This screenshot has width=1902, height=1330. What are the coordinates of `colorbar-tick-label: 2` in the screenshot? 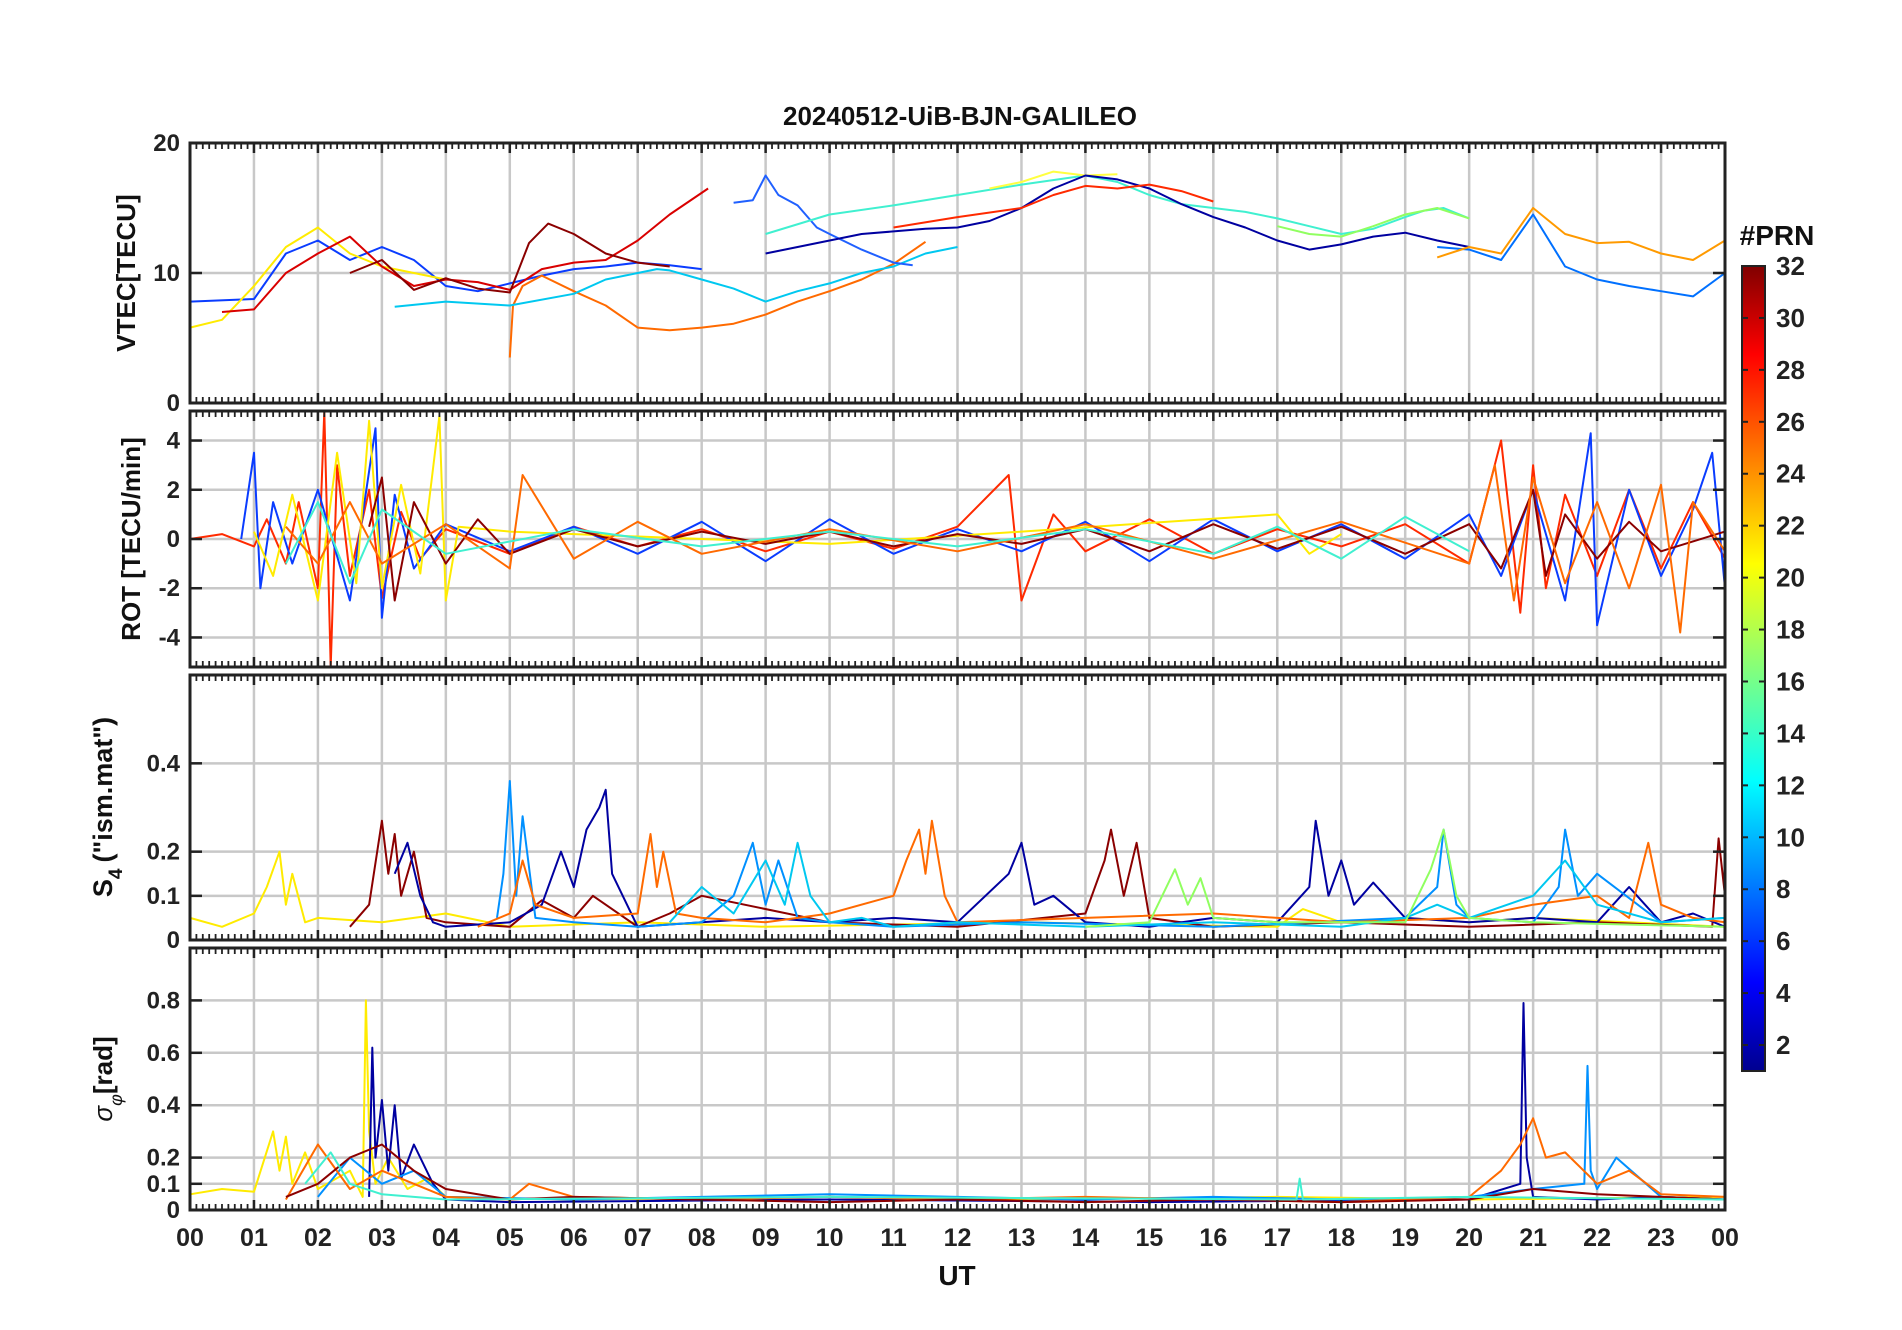 It's located at (1783, 1045).